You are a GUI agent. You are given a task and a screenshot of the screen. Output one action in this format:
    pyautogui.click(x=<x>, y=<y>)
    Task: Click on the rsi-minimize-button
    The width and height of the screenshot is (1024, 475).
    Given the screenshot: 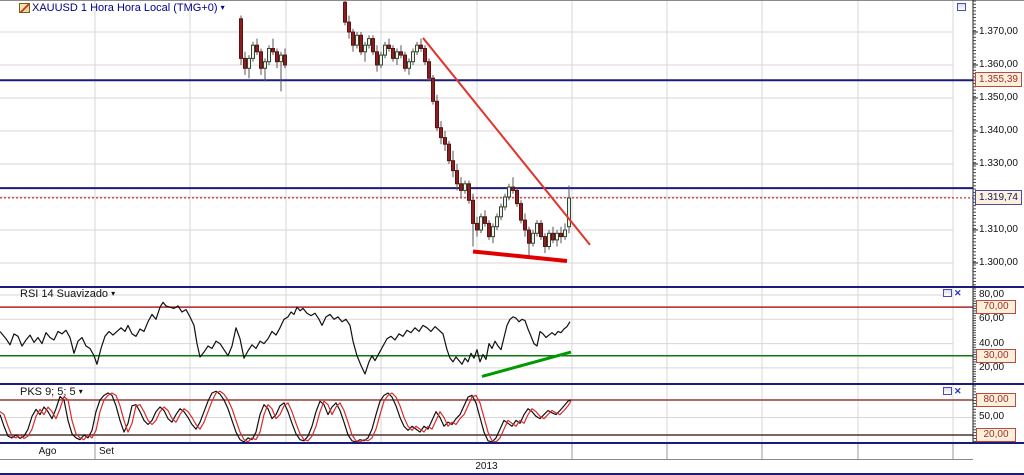 What is the action you would take?
    pyautogui.click(x=947, y=293)
    